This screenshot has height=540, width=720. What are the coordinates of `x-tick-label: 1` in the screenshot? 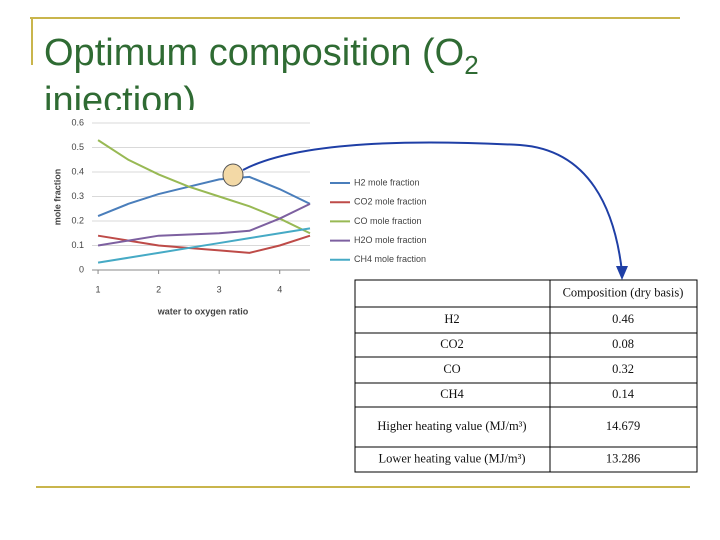 It's located at (98, 289).